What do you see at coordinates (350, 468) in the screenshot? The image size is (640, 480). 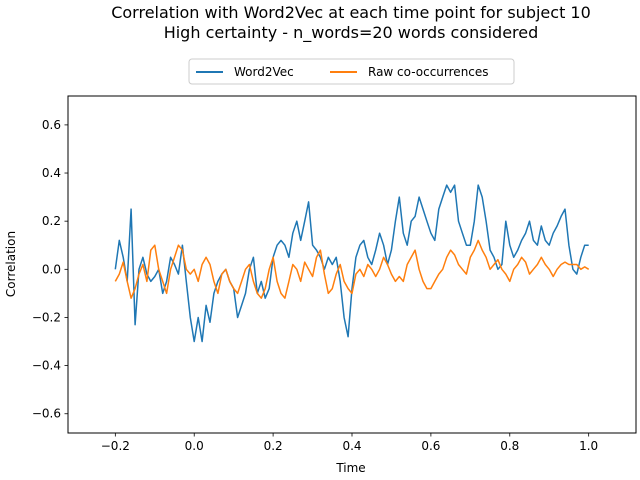 I see `x-axis-label: Time` at bounding box center [350, 468].